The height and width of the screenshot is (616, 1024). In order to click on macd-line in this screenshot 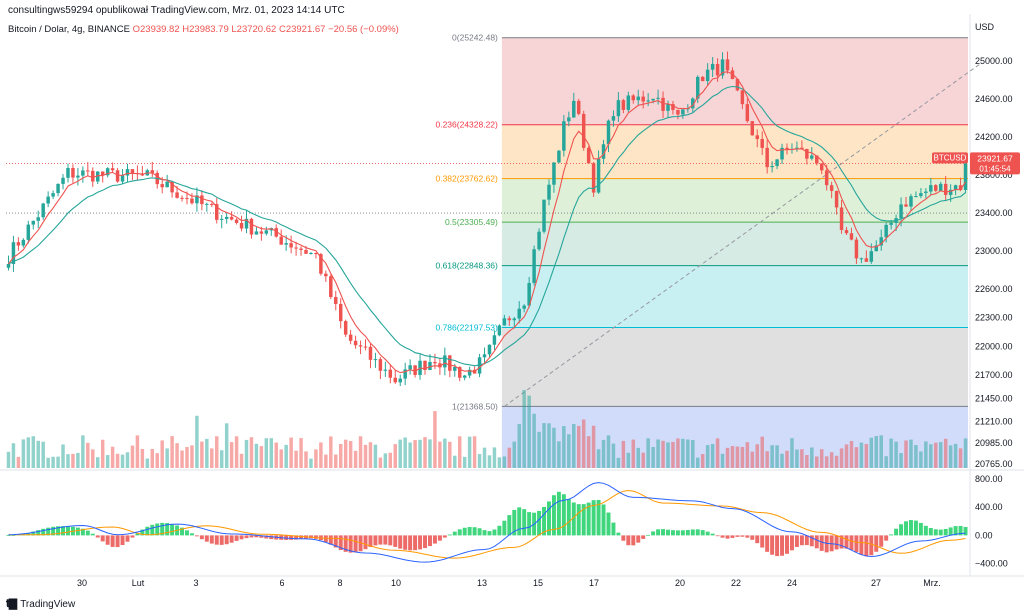, I will do `click(487, 522)`.